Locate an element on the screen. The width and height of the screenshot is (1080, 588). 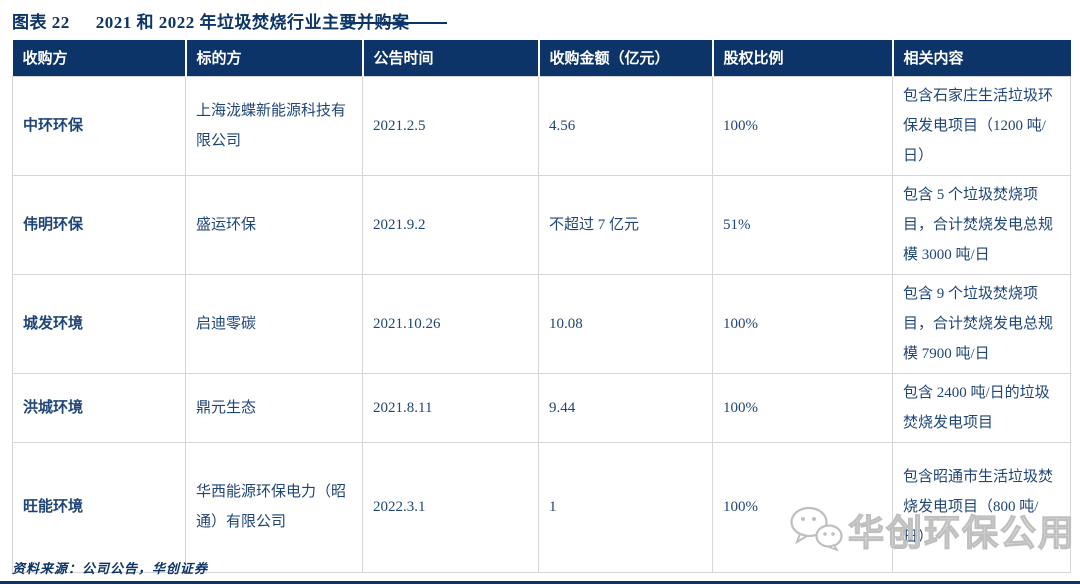
cell-amount: 9.44 is located at coordinates (625, 407).